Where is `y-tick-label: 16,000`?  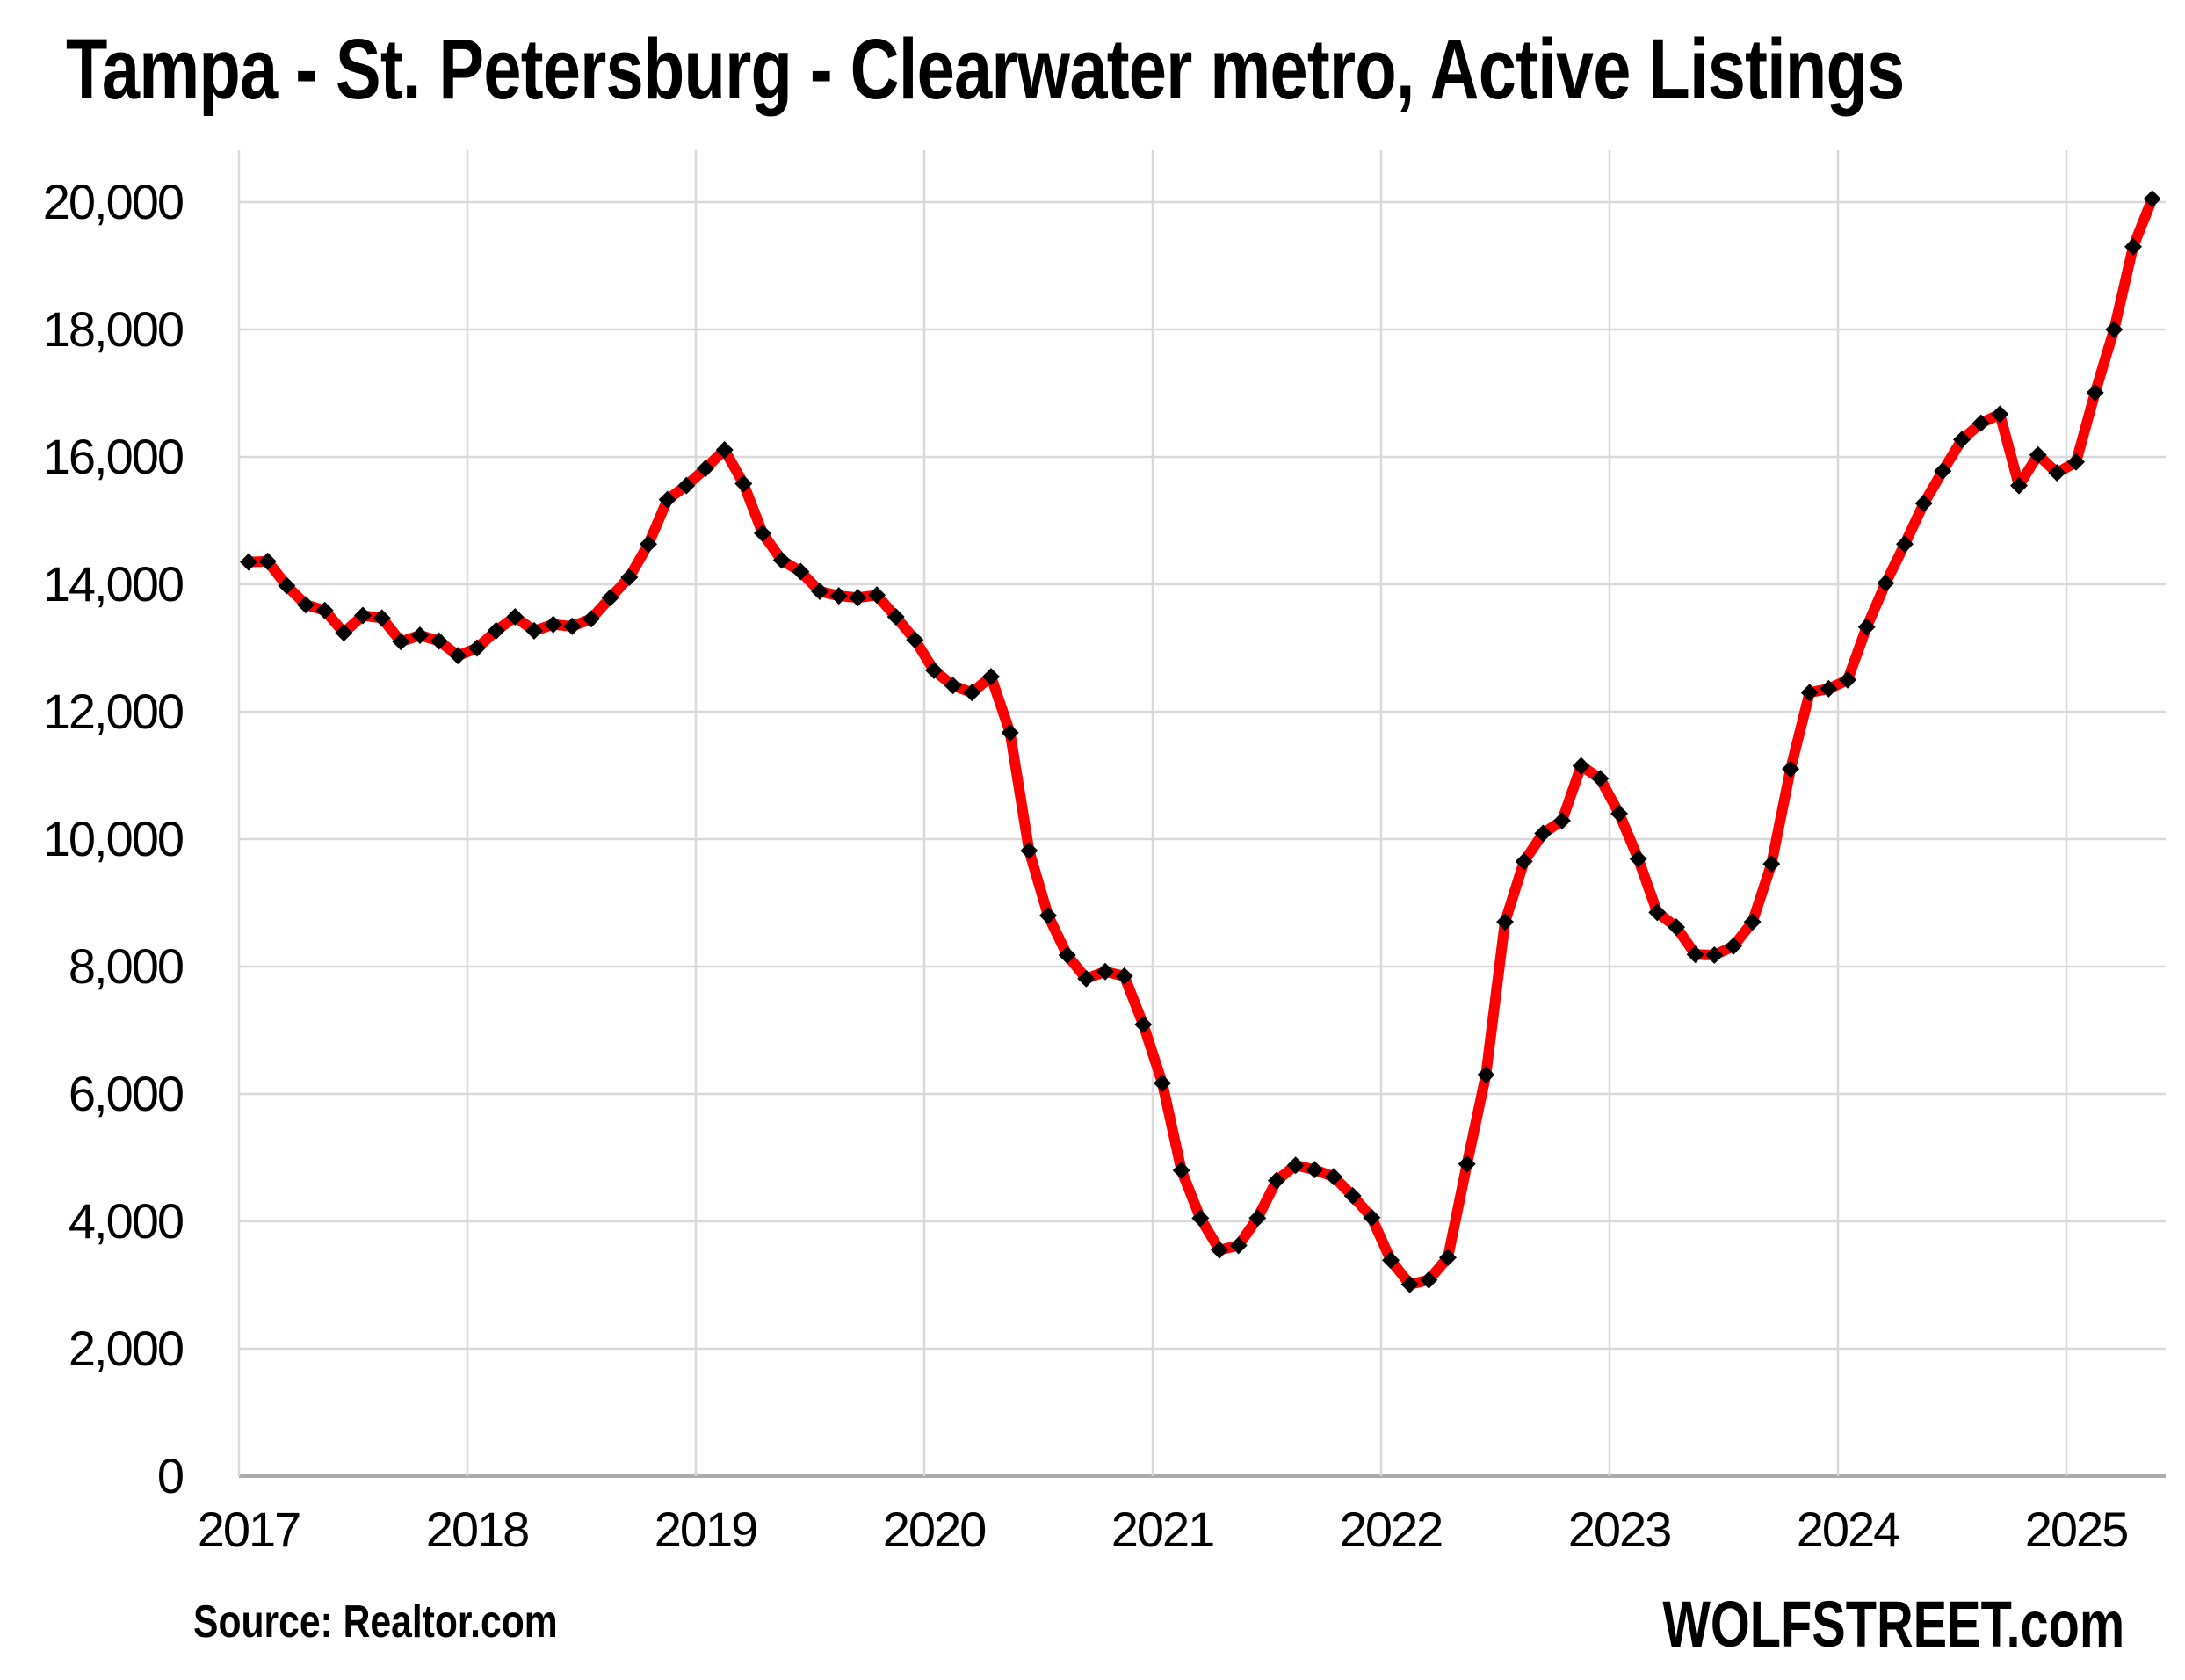
y-tick-label: 16,000 is located at coordinates (113, 456).